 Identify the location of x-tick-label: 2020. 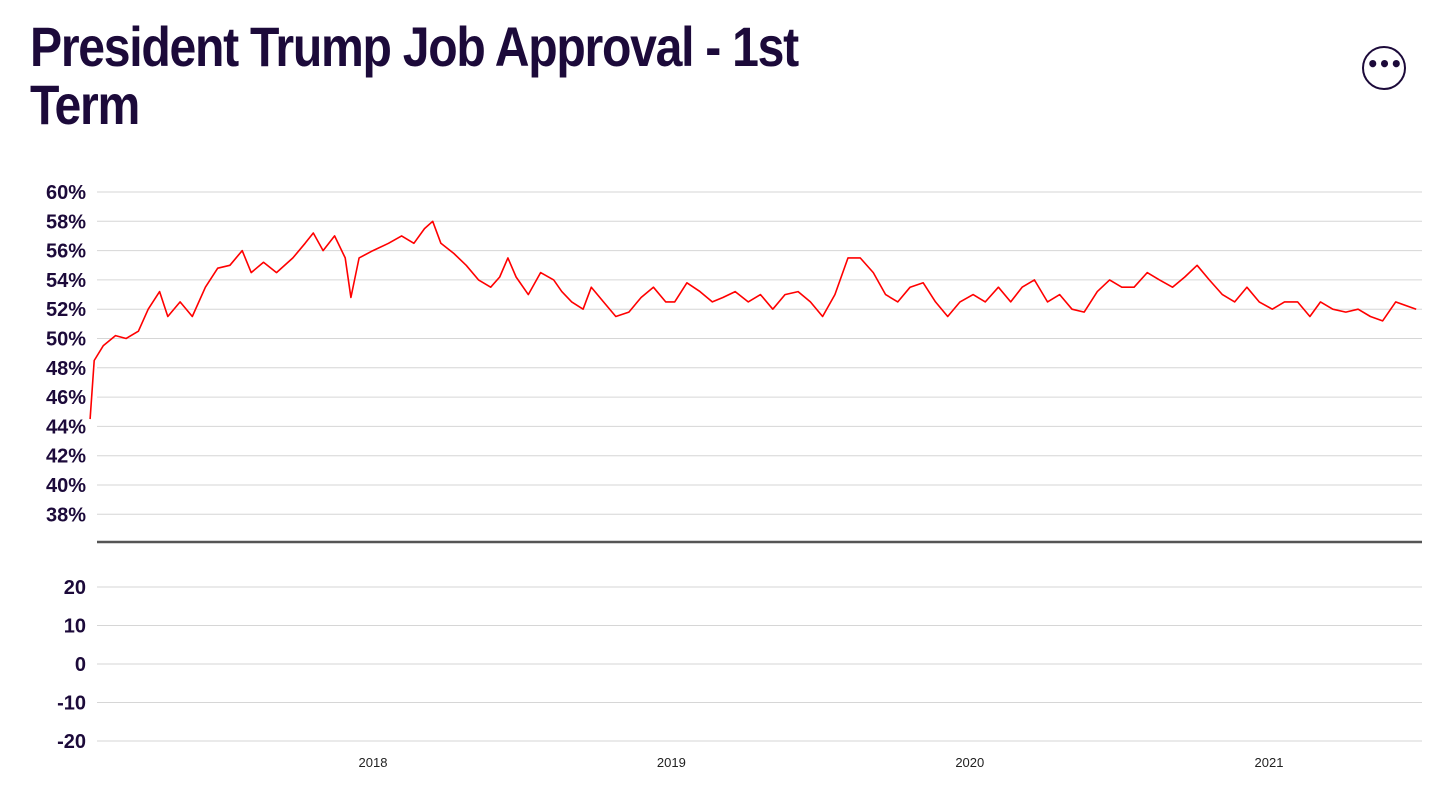
(969, 762).